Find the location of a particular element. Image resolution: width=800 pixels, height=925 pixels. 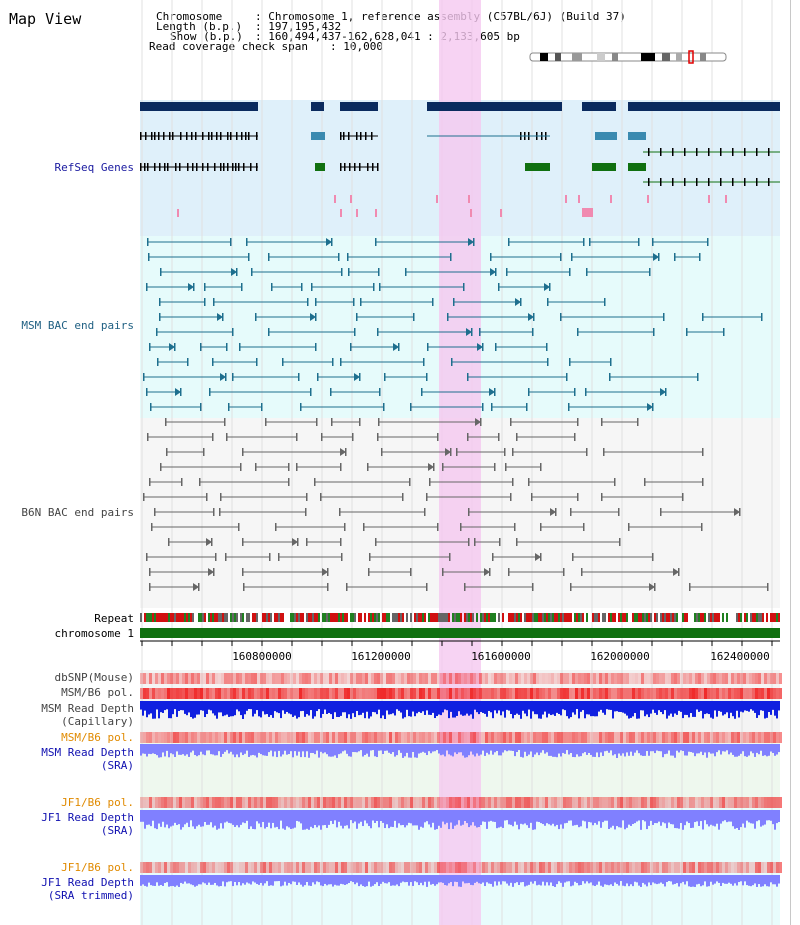

highlight-region is located at coordinates (460, 462).